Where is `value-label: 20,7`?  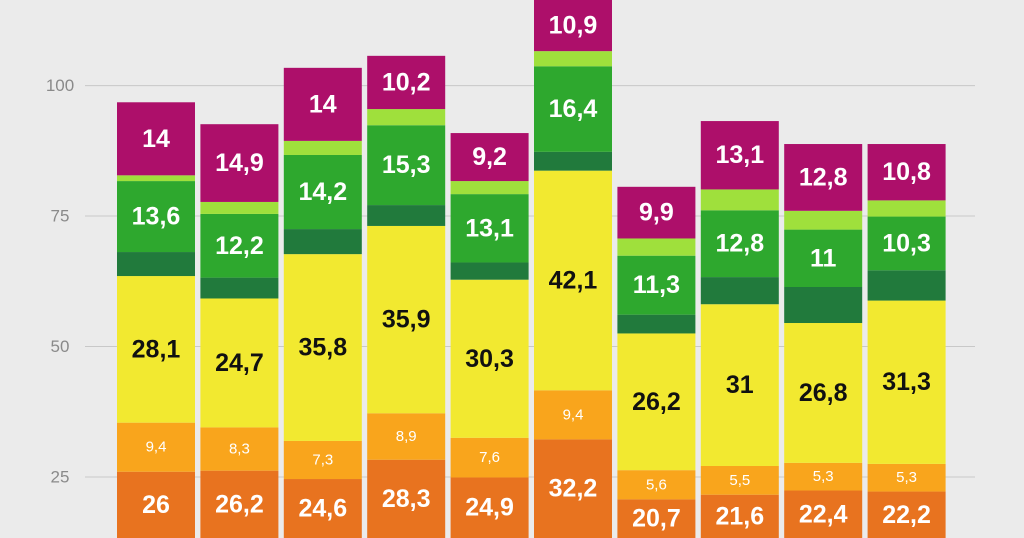 value-label: 20,7 is located at coordinates (656, 519).